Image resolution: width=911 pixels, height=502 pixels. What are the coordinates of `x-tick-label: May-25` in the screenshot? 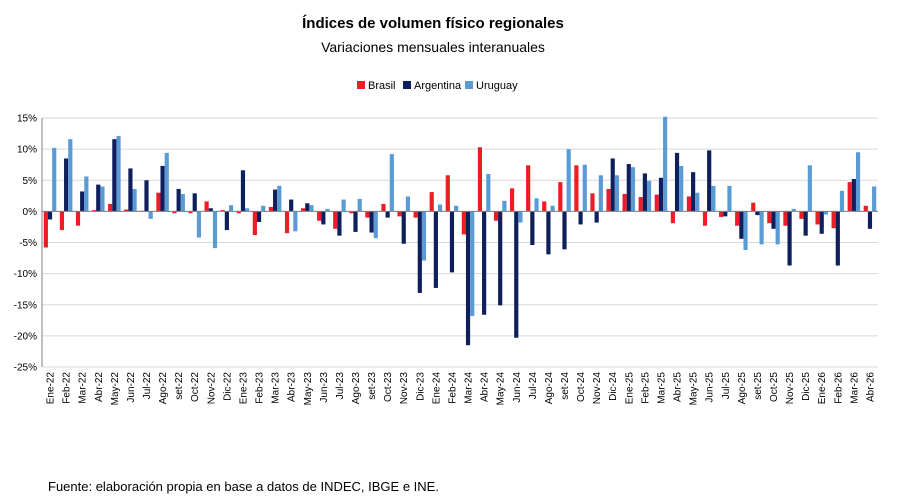 It's located at (694, 389).